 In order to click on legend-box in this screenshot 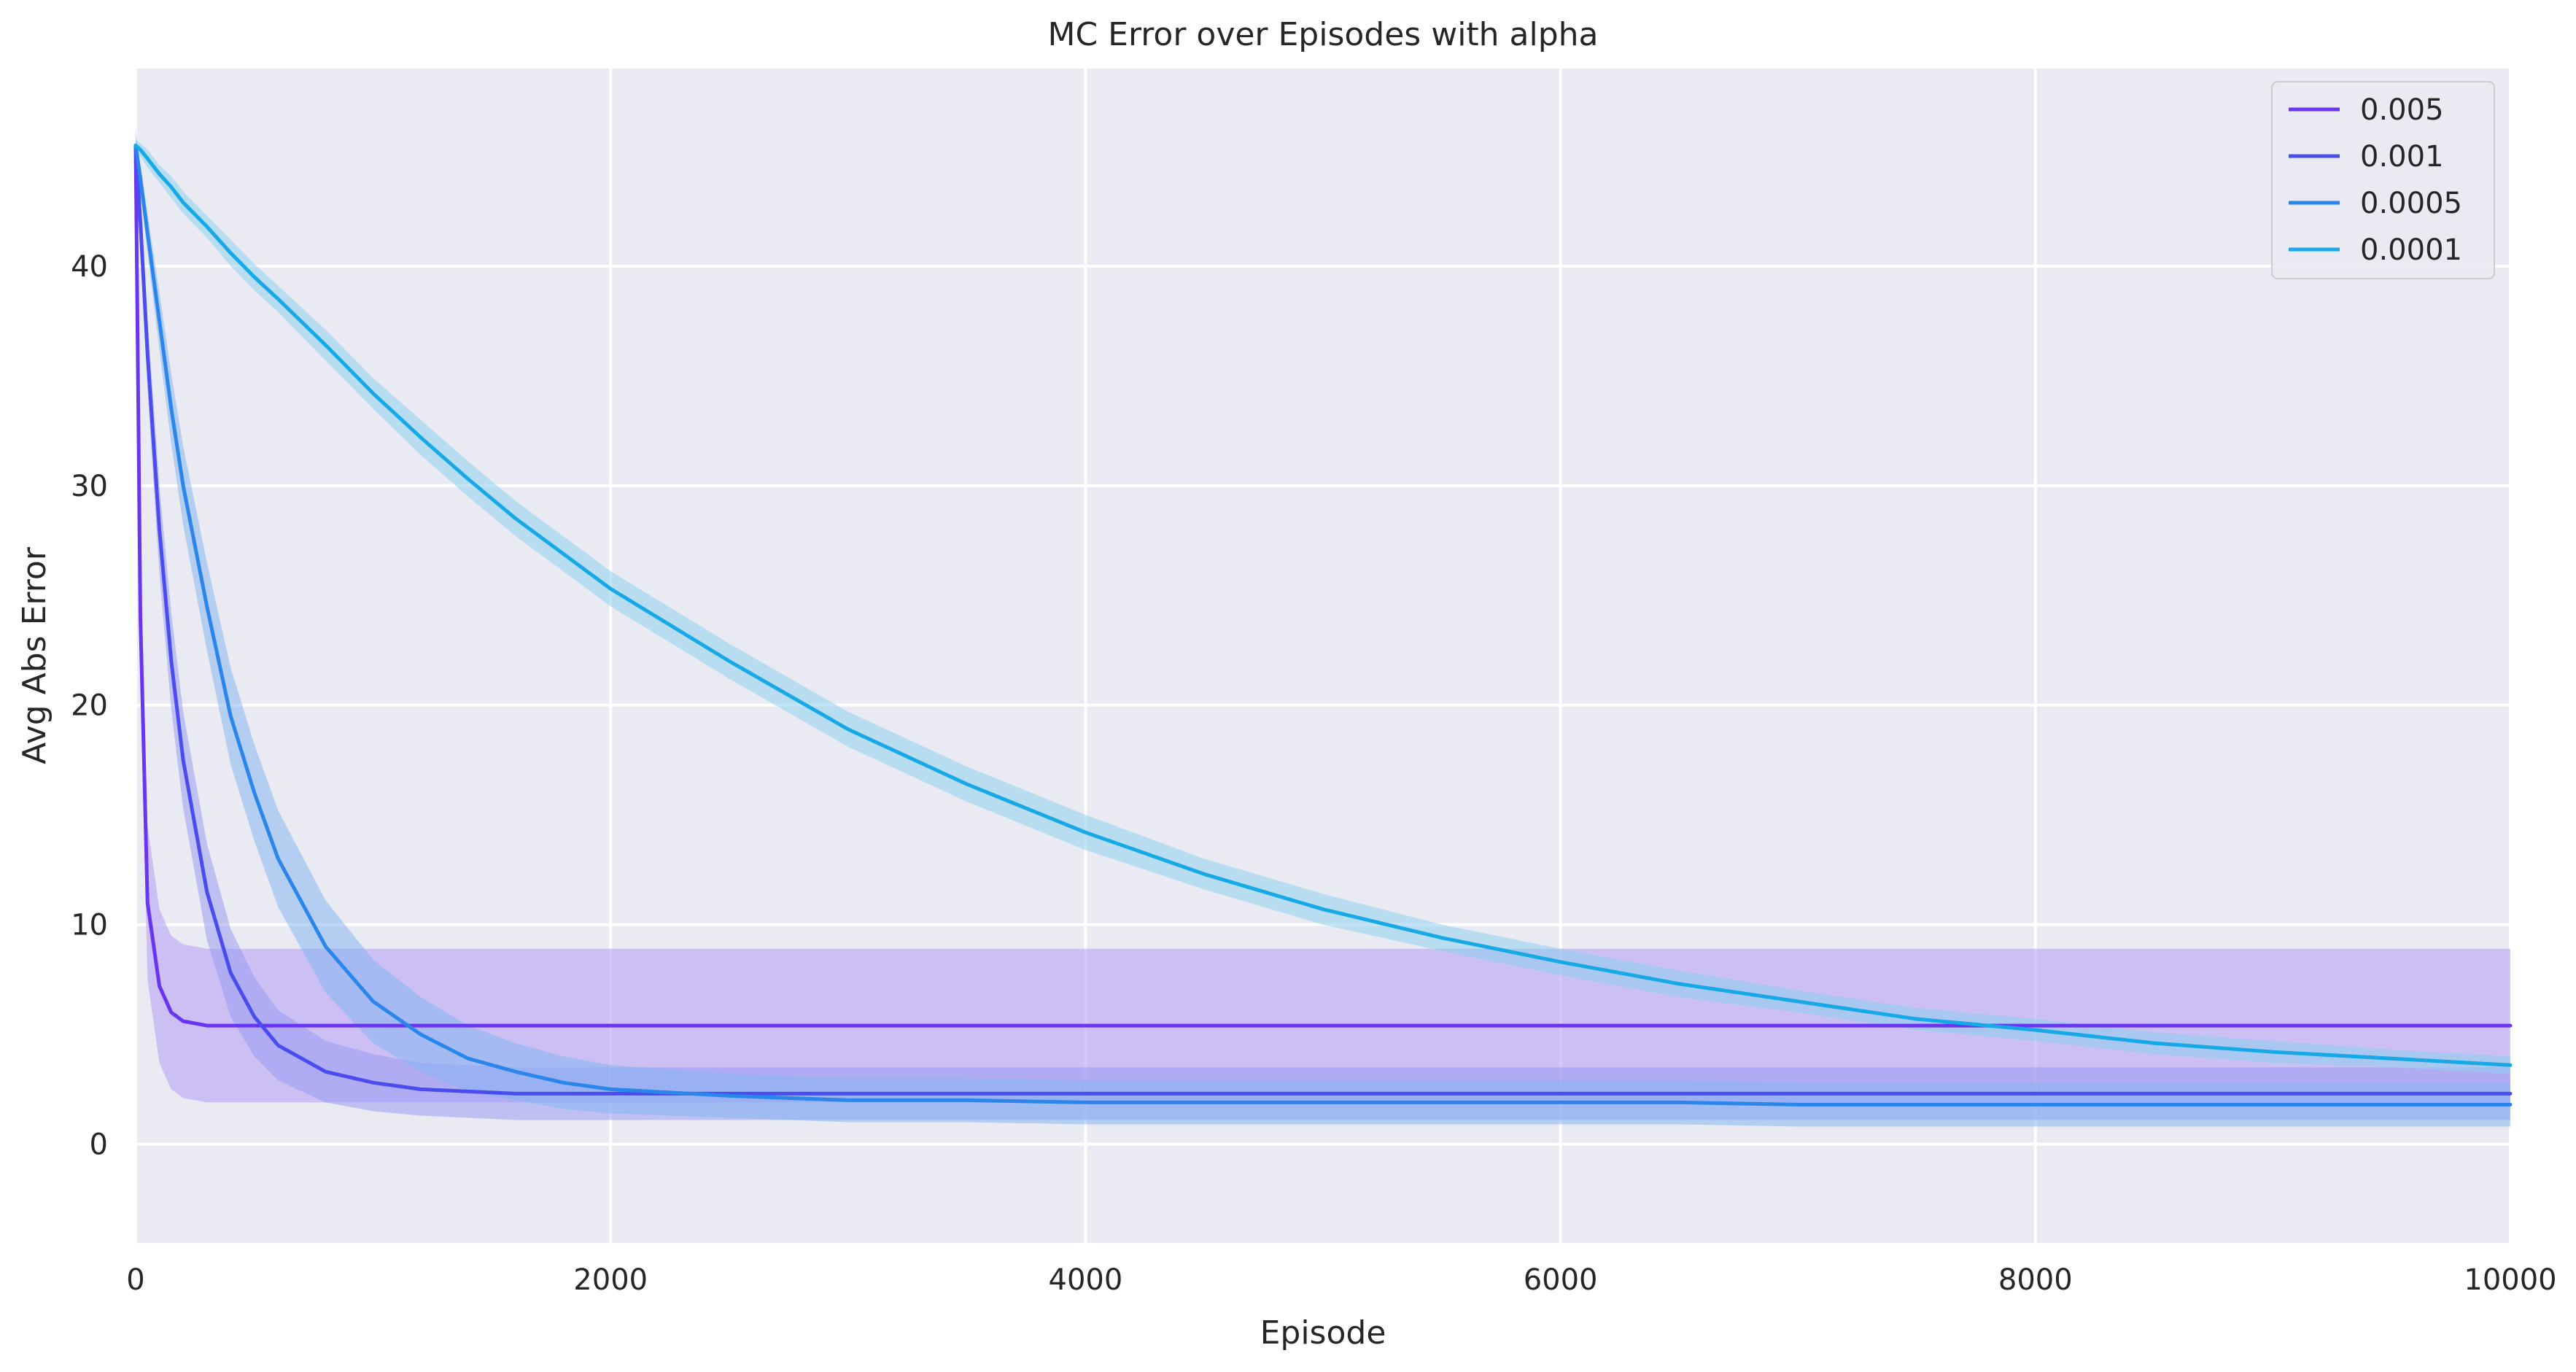, I will do `click(2383, 180)`.